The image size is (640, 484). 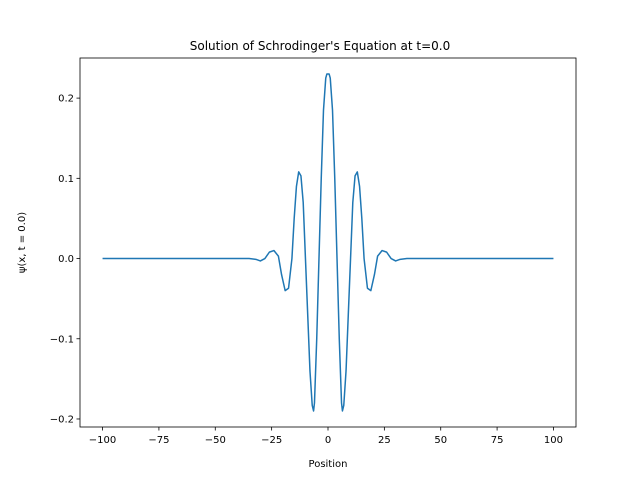 What do you see at coordinates (384, 440) in the screenshot?
I see `x-tick-label: 25` at bounding box center [384, 440].